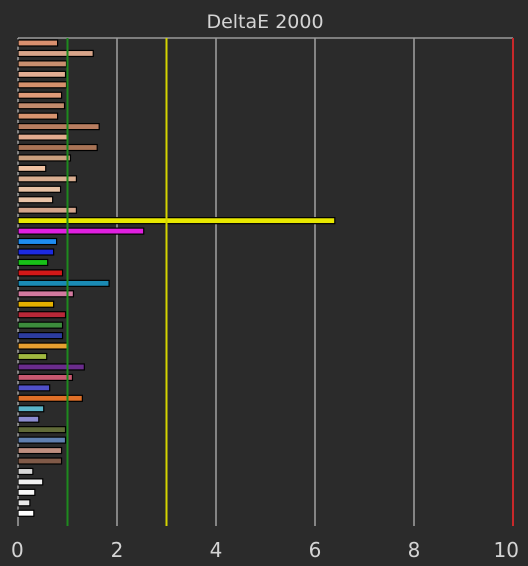 This screenshot has height=566, width=528. What do you see at coordinates (265, 550) in the screenshot?
I see `x-axis-ticks: 0 2 4 6 8 10` at bounding box center [265, 550].